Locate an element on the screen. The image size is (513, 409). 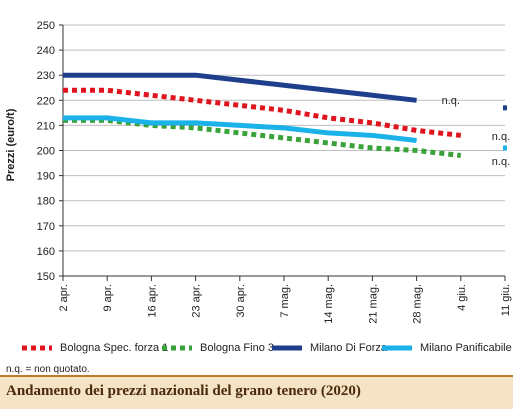
legend-item-bologna-spec-forza-1: Bologna Spec. forza 1 is located at coordinates (95, 348).